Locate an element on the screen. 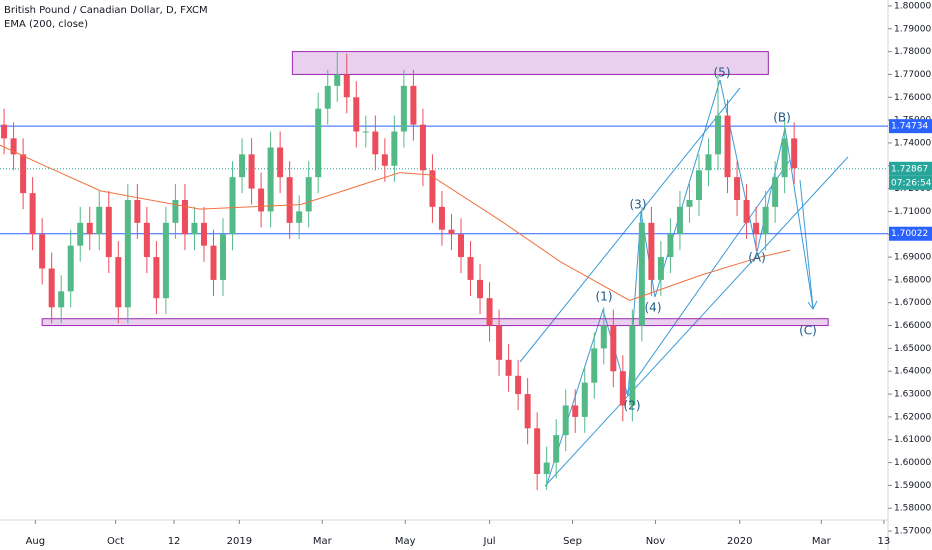 The width and height of the screenshot is (932, 550). price-tag-label: 1.72867 is located at coordinates (909, 169).